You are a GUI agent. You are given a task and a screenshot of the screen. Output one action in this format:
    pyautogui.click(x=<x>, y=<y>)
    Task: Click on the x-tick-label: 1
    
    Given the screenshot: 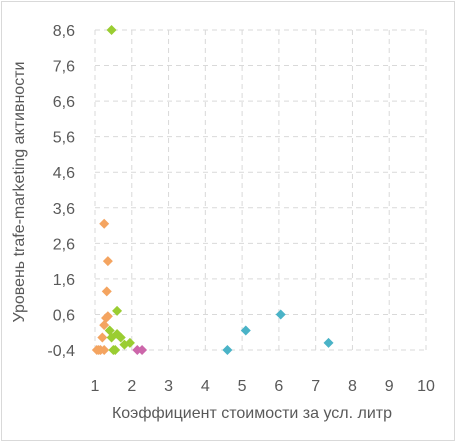 What is the action you would take?
    pyautogui.click(x=95, y=386)
    